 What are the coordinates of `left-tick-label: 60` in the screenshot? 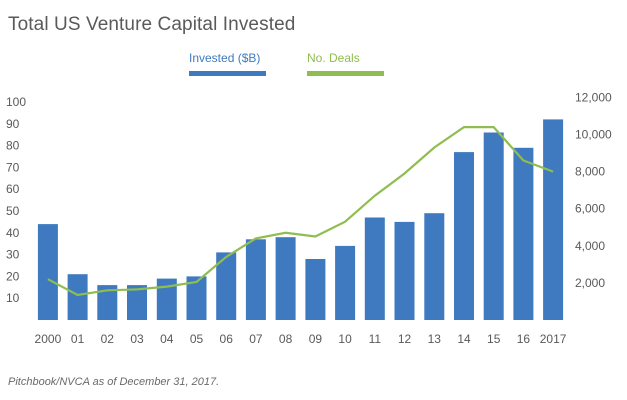 It's located at (13, 189).